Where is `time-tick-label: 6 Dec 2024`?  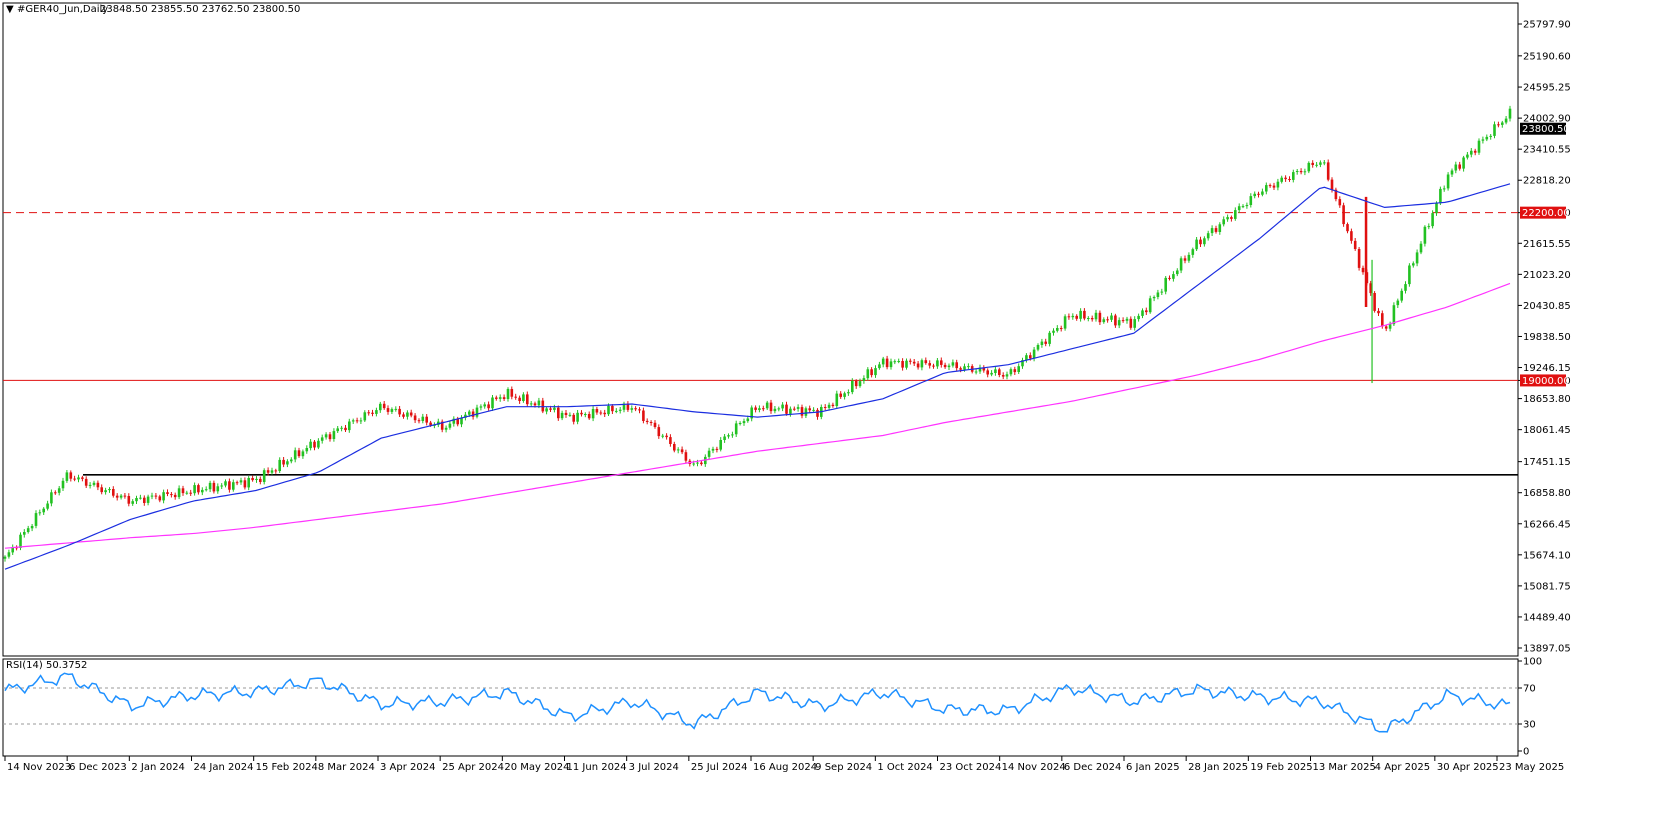
time-tick-label: 6 Dec 2024 is located at coordinates (1093, 767).